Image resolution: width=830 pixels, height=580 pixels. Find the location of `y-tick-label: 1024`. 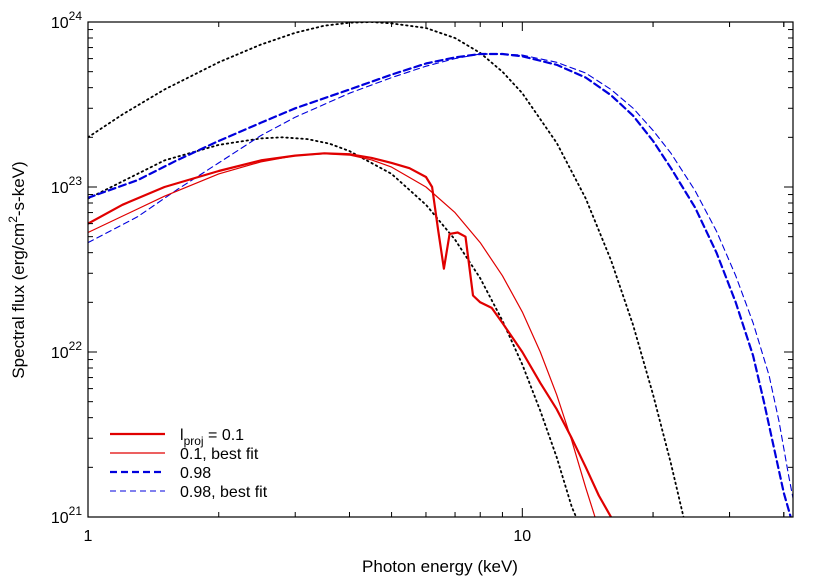

y-tick-label: 1024 is located at coordinates (66, 20).